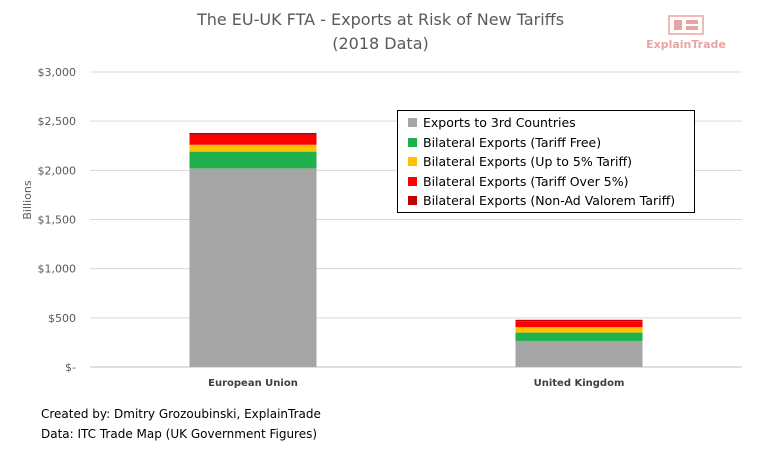 The width and height of the screenshot is (761, 452). I want to click on y-tick-label: $-, so click(70, 367).